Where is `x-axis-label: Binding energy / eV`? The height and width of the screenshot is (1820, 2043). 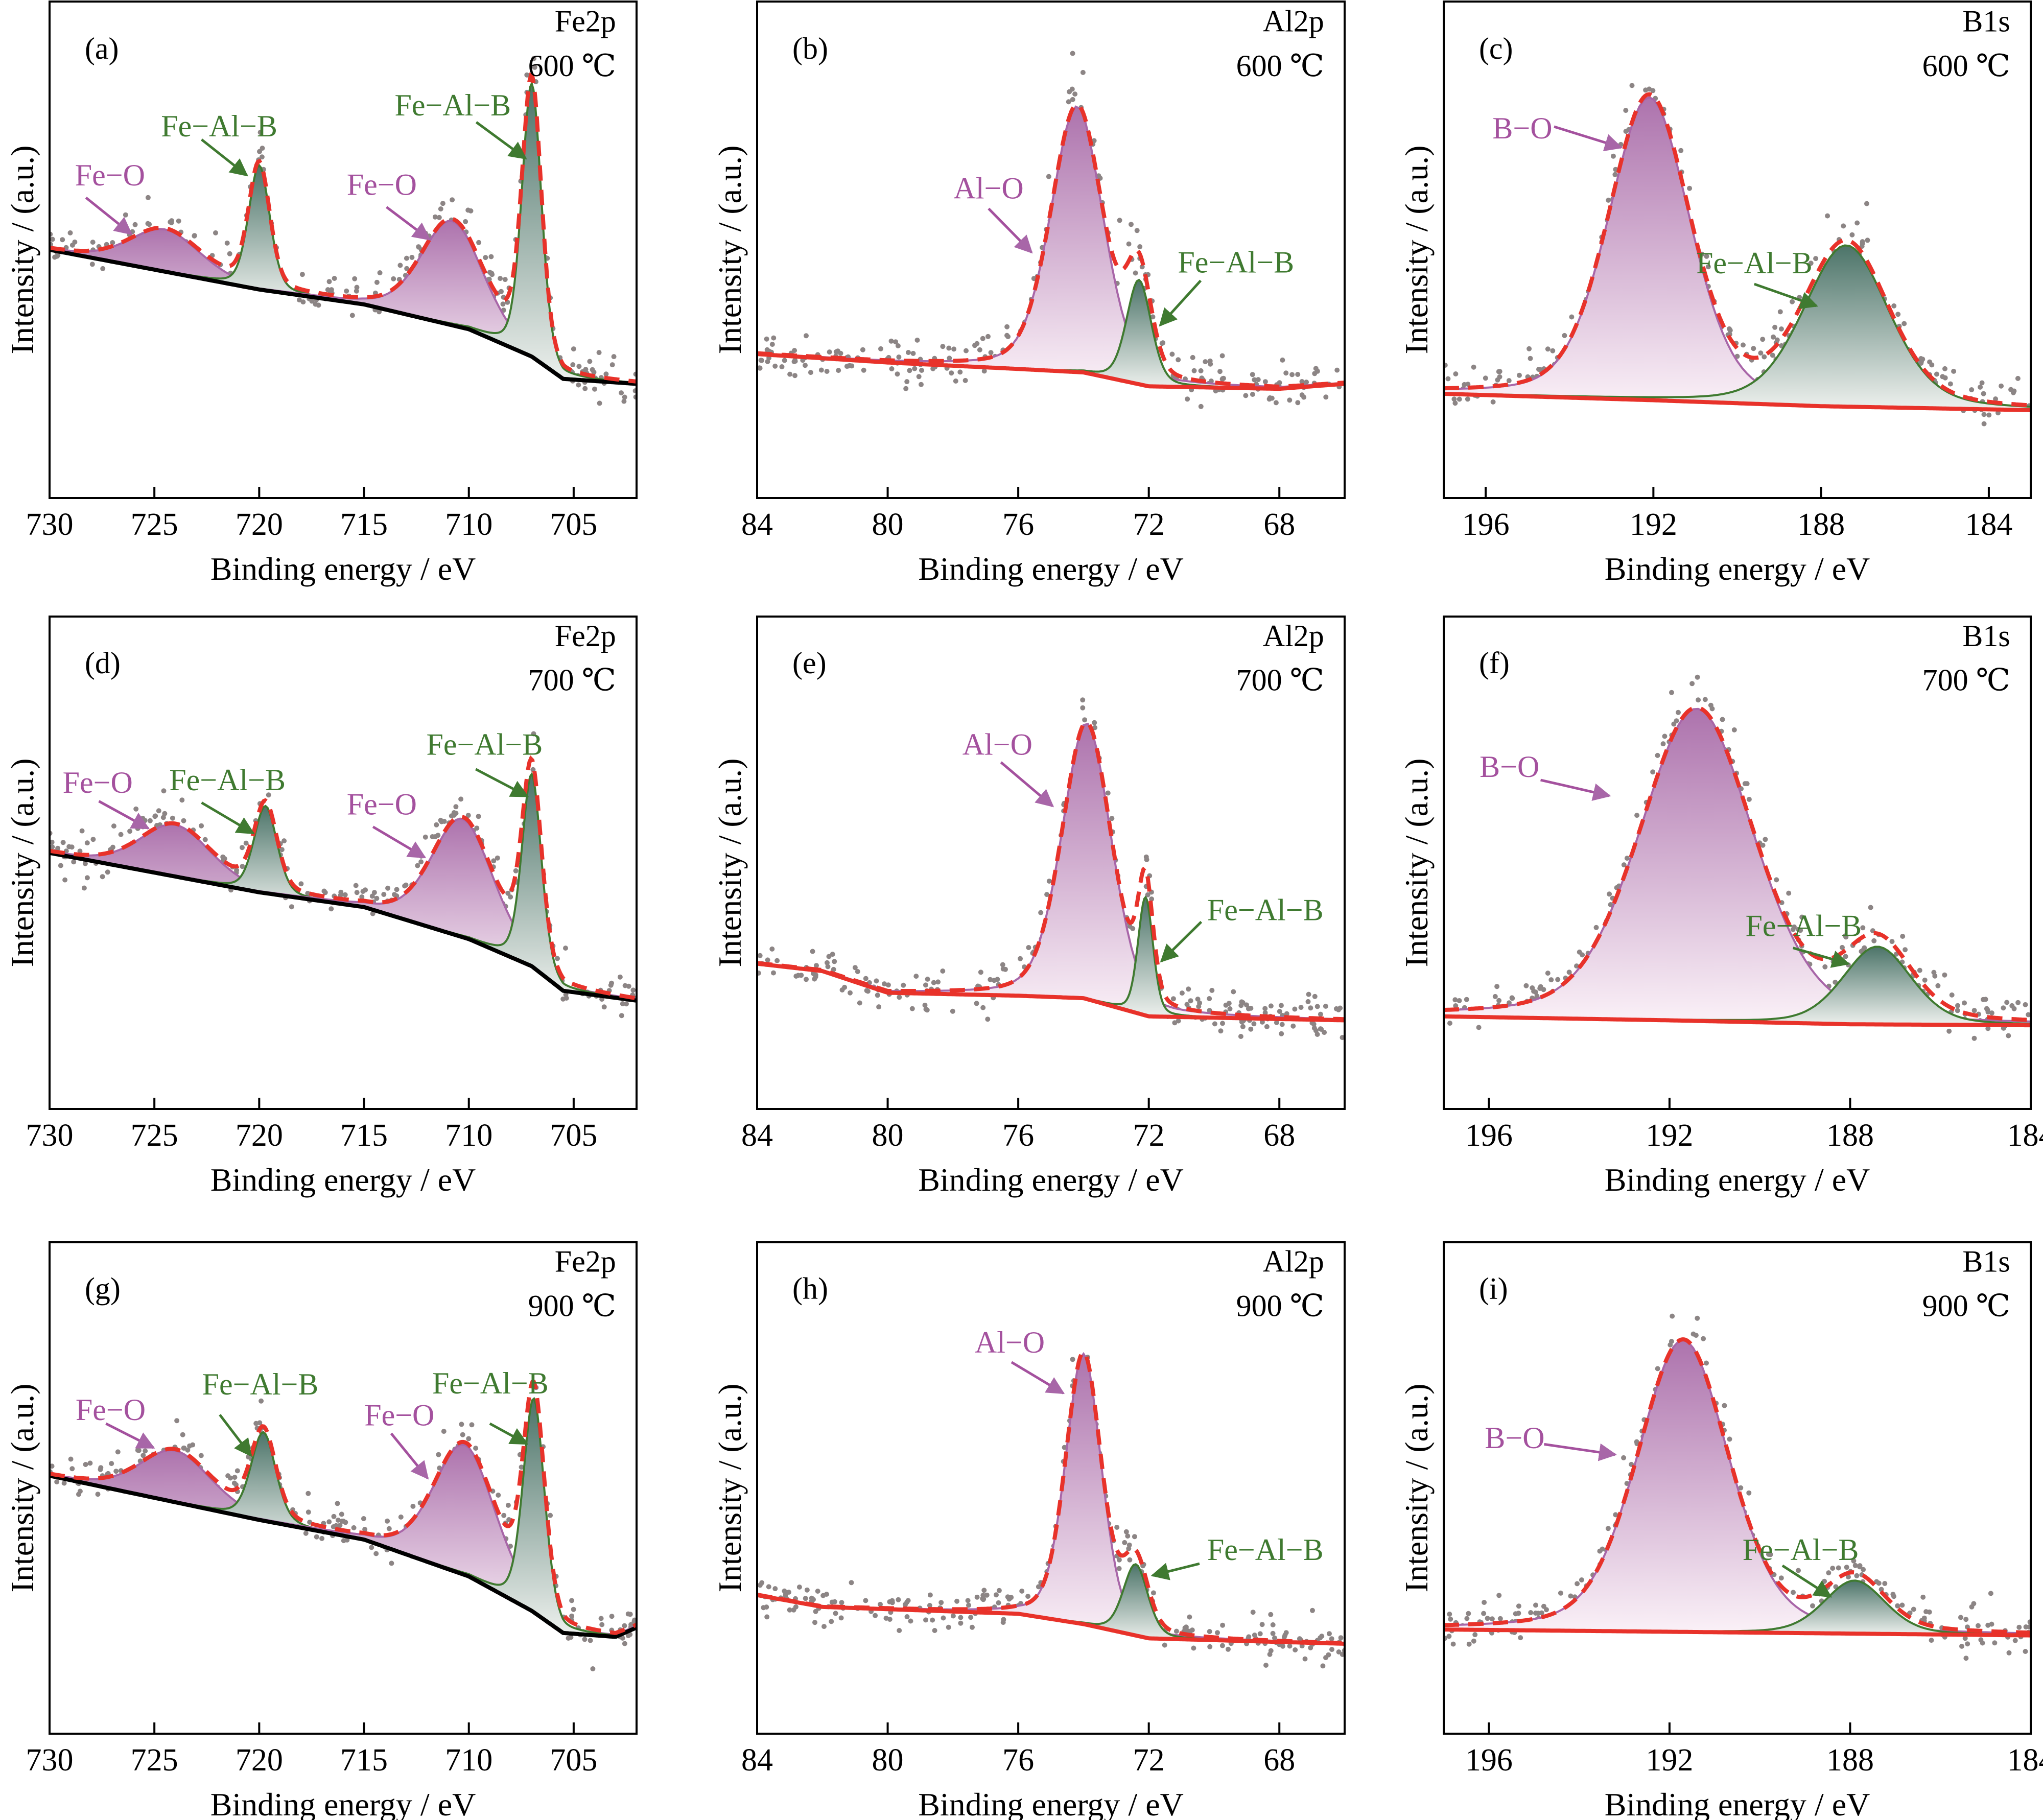
x-axis-label: Binding energy / eV is located at coordinates (343, 1180).